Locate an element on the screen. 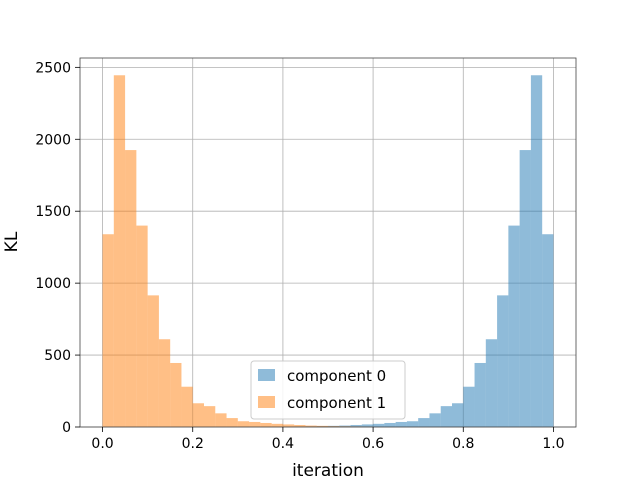  x-tick-label: 0.2 is located at coordinates (193, 444).